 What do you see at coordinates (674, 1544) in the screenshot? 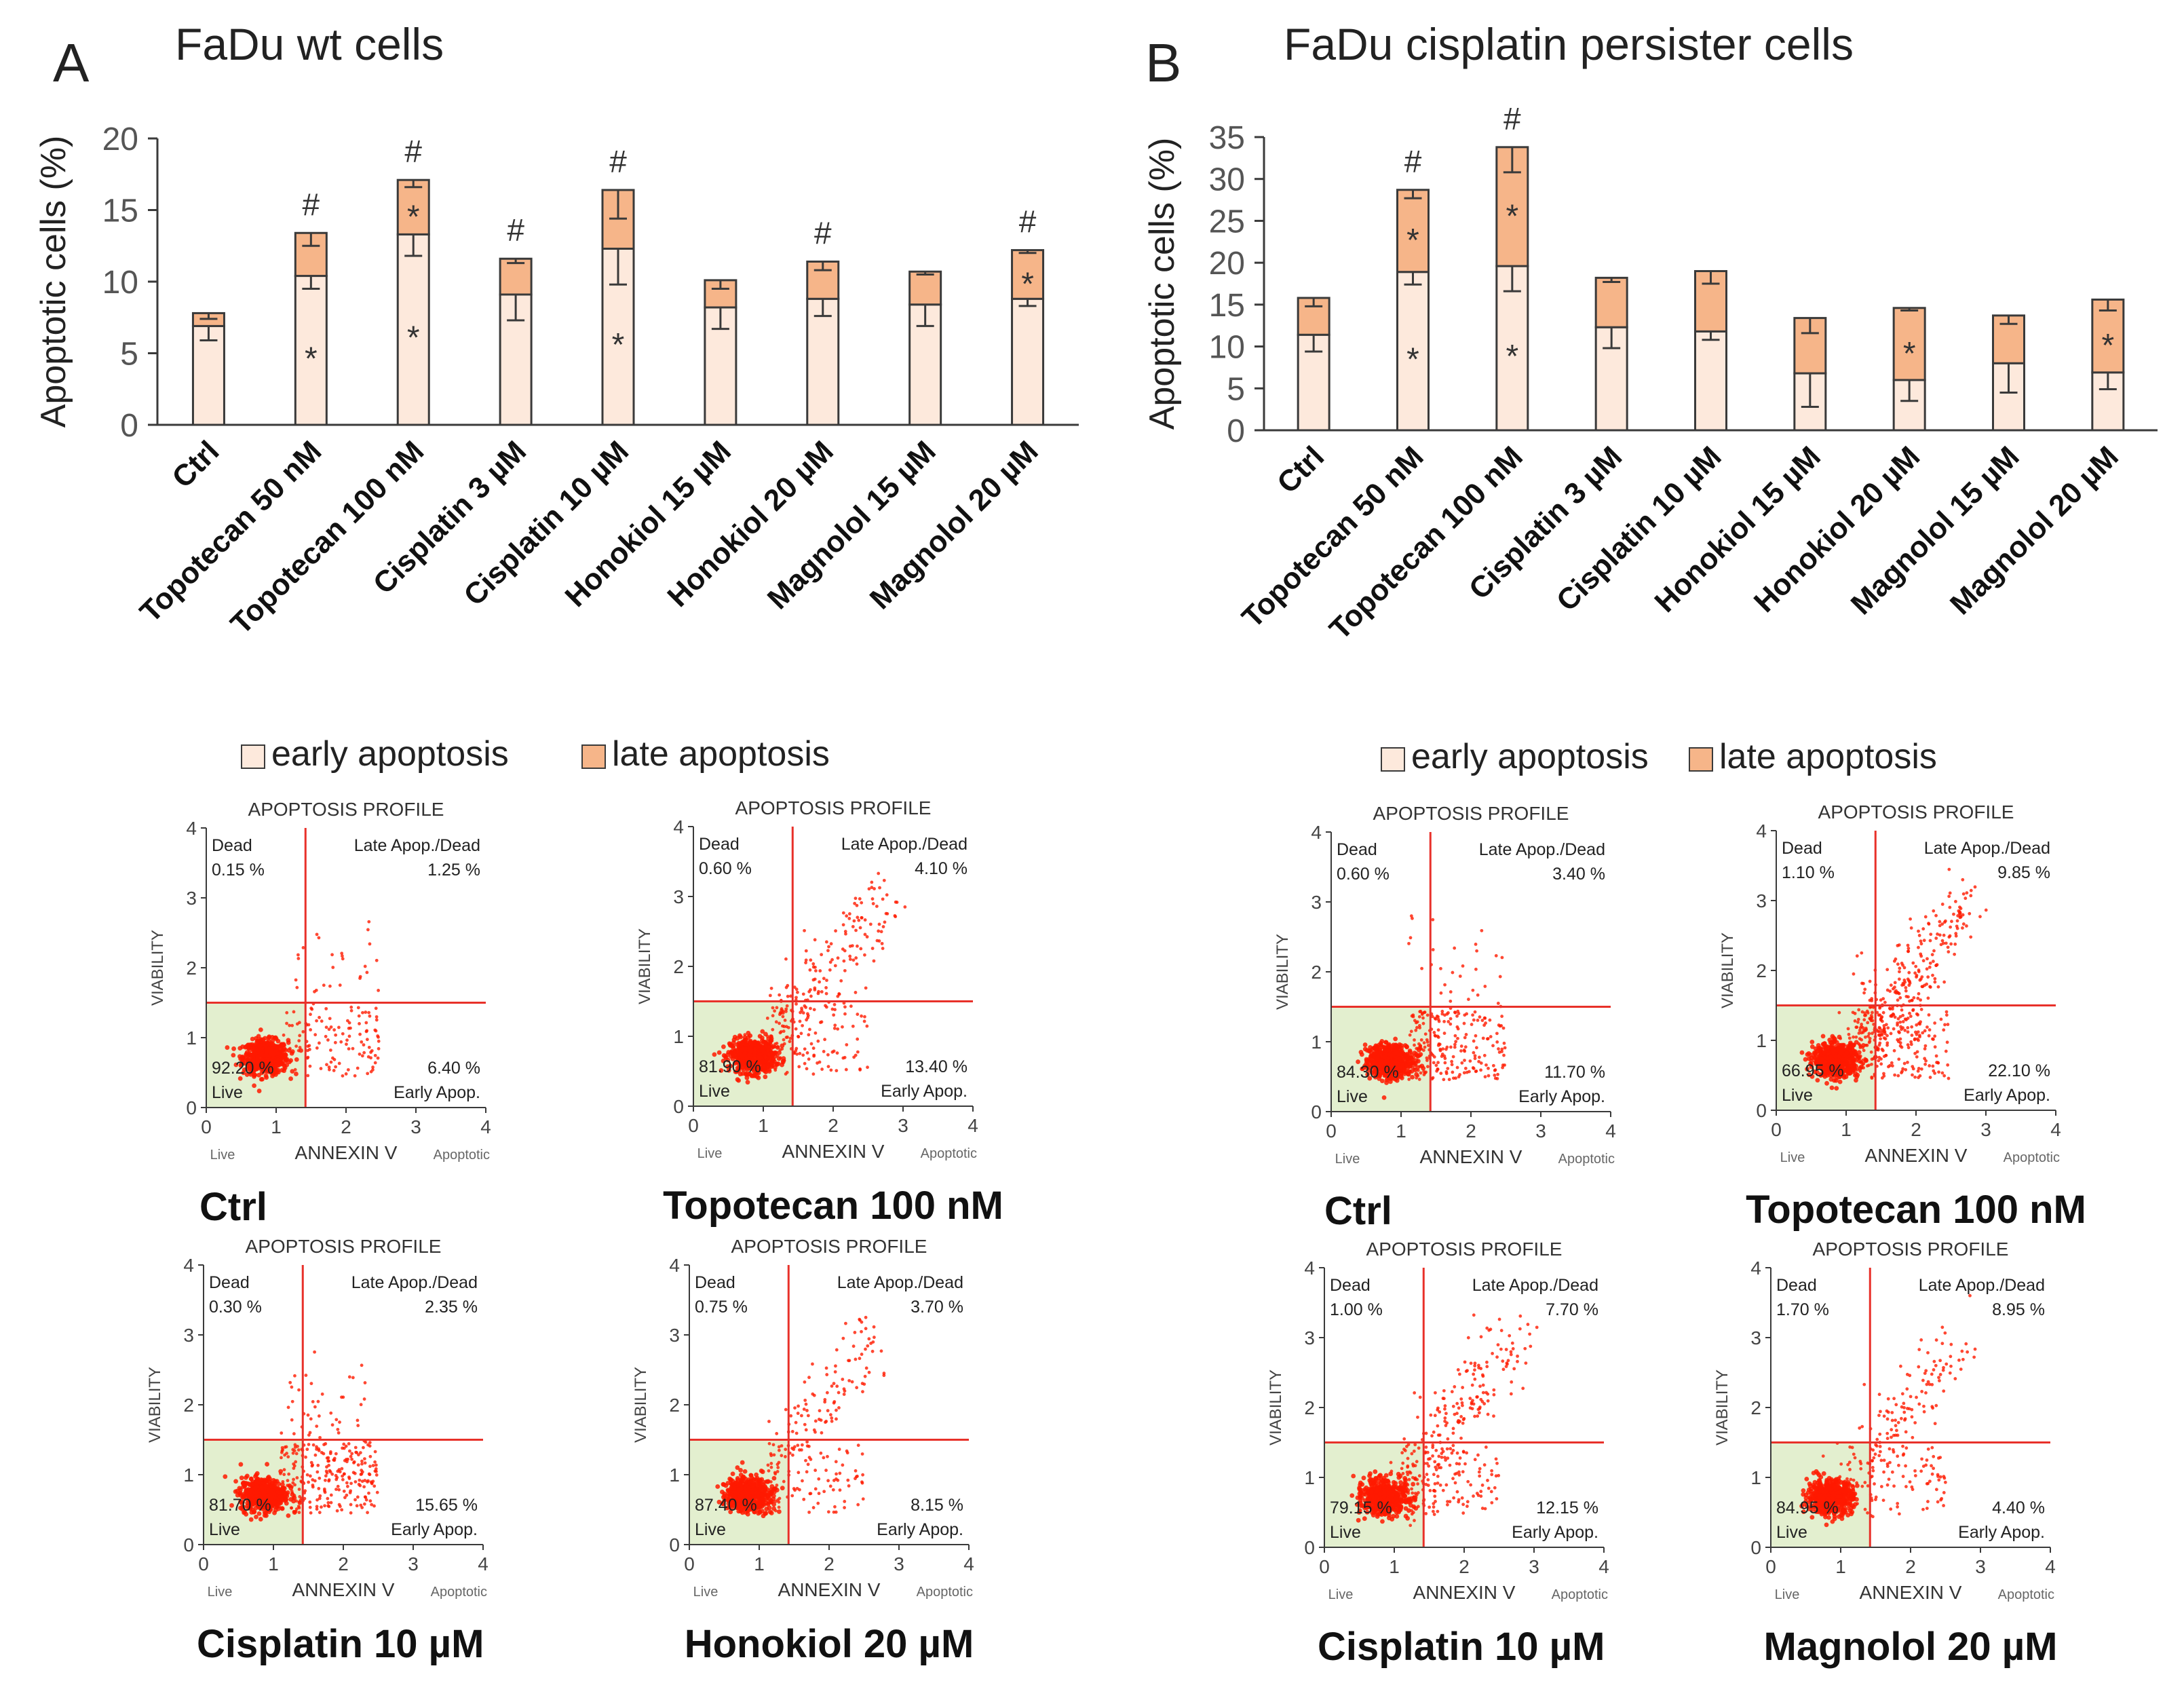
I see `flow-y-tick-label: 0` at bounding box center [674, 1544].